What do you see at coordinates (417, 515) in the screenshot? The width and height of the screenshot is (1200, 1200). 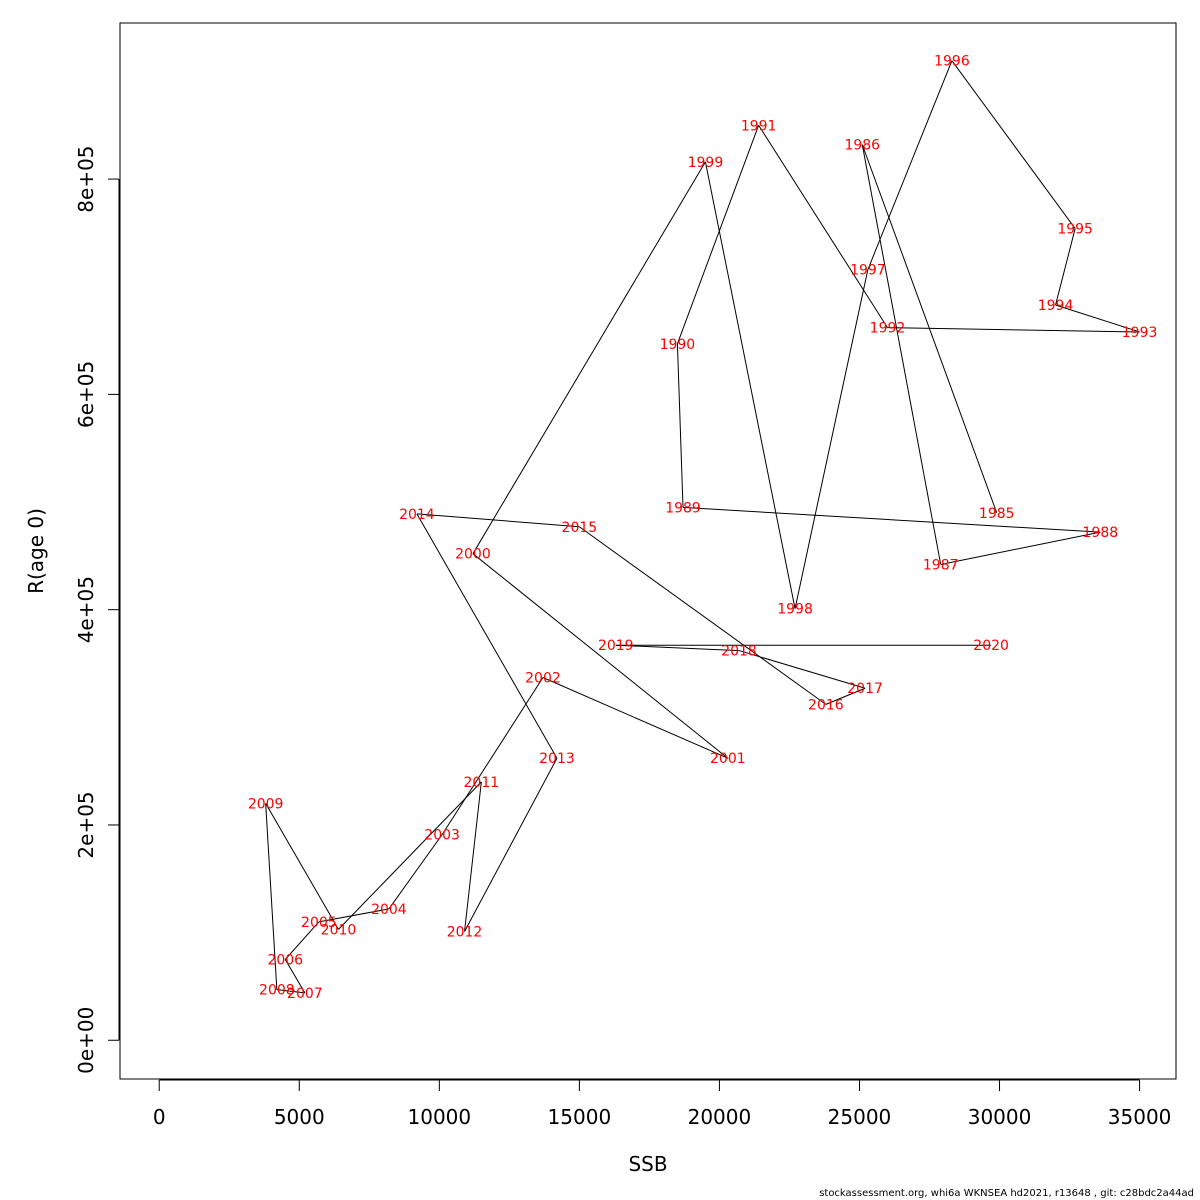 I see `year-label: 2014` at bounding box center [417, 515].